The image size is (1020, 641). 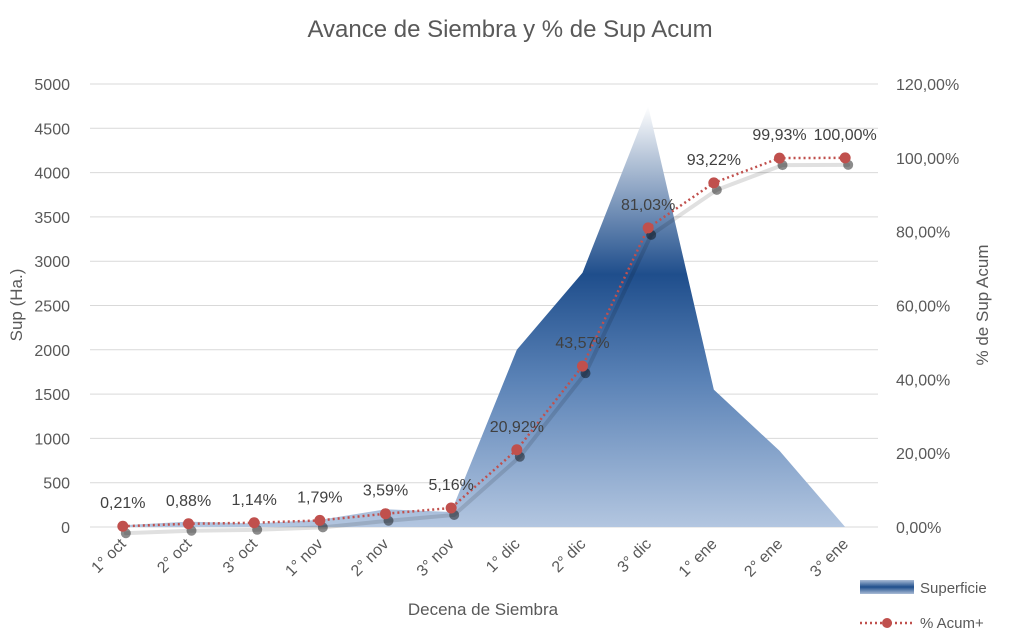 What do you see at coordinates (517, 427) in the screenshot?
I see `acum-data-label: 20,92%` at bounding box center [517, 427].